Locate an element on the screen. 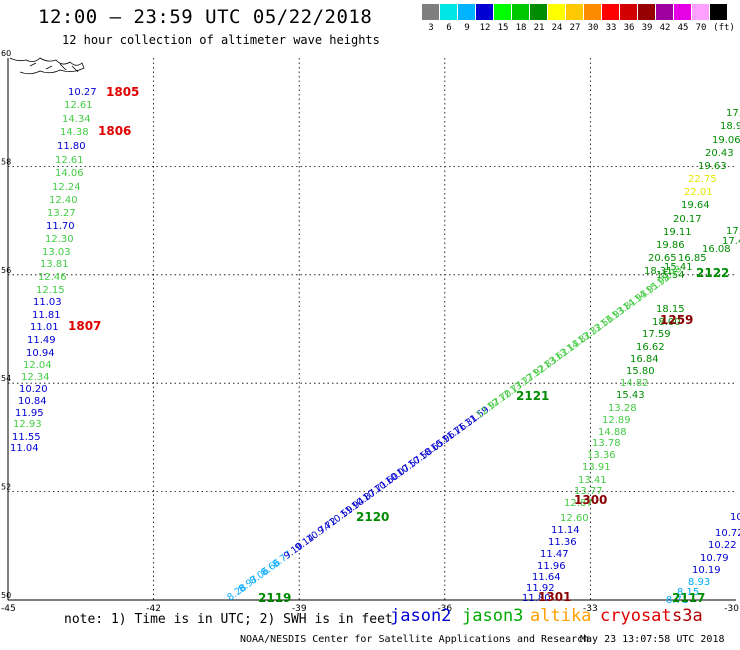 The width and height of the screenshot is (740, 650). swh-value: 14.88 is located at coordinates (612, 432).